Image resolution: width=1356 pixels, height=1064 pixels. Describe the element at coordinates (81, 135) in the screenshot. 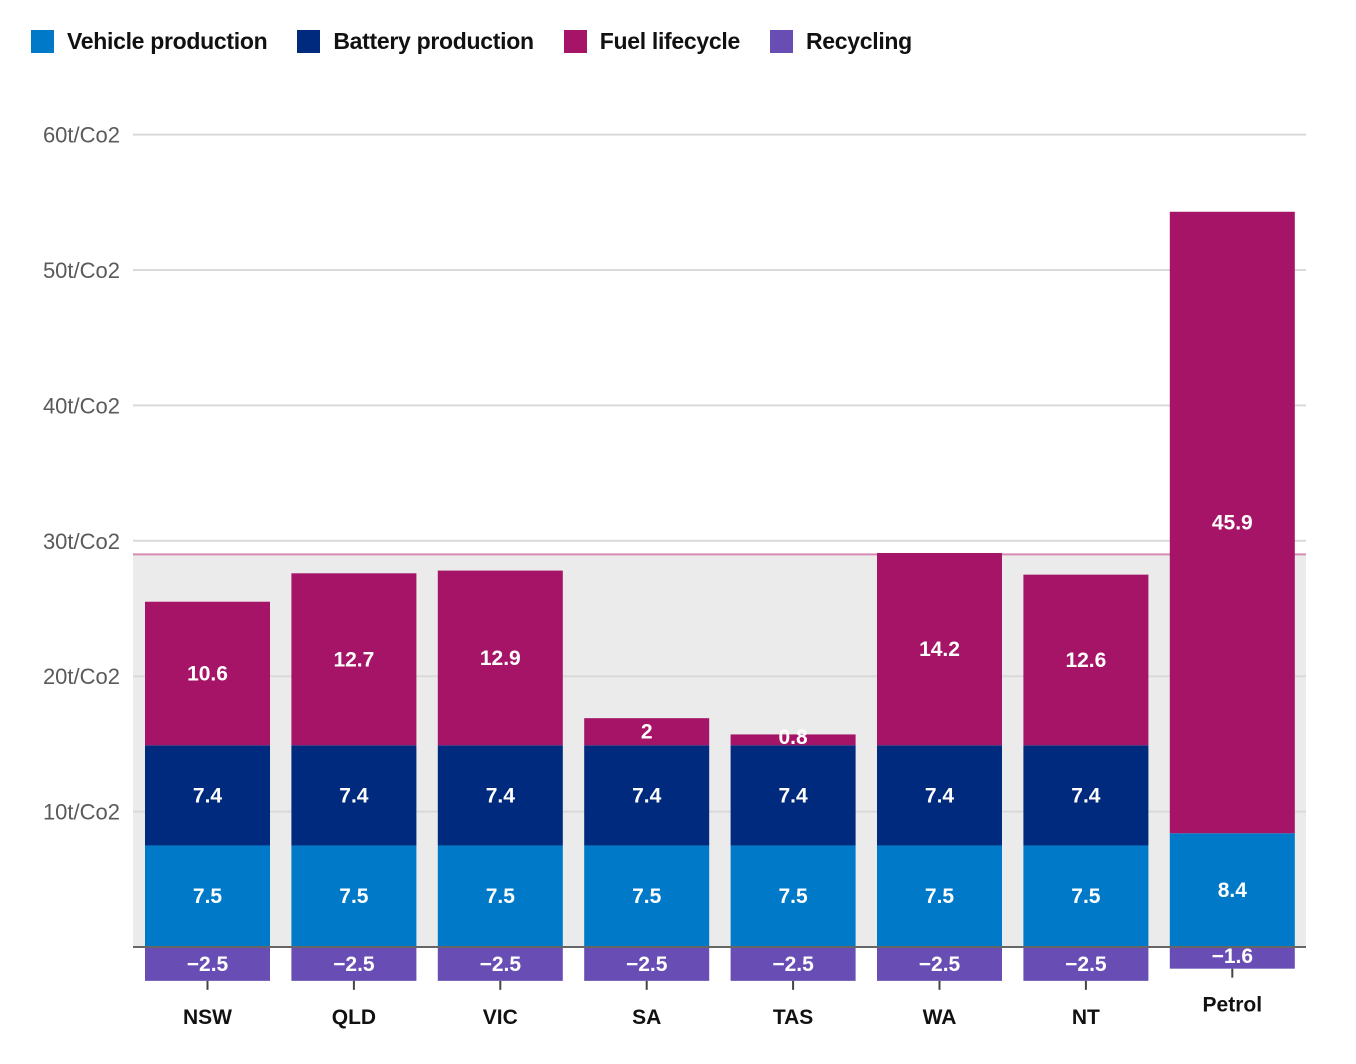

I see `y-tick-label: 60t/Co2` at that location.